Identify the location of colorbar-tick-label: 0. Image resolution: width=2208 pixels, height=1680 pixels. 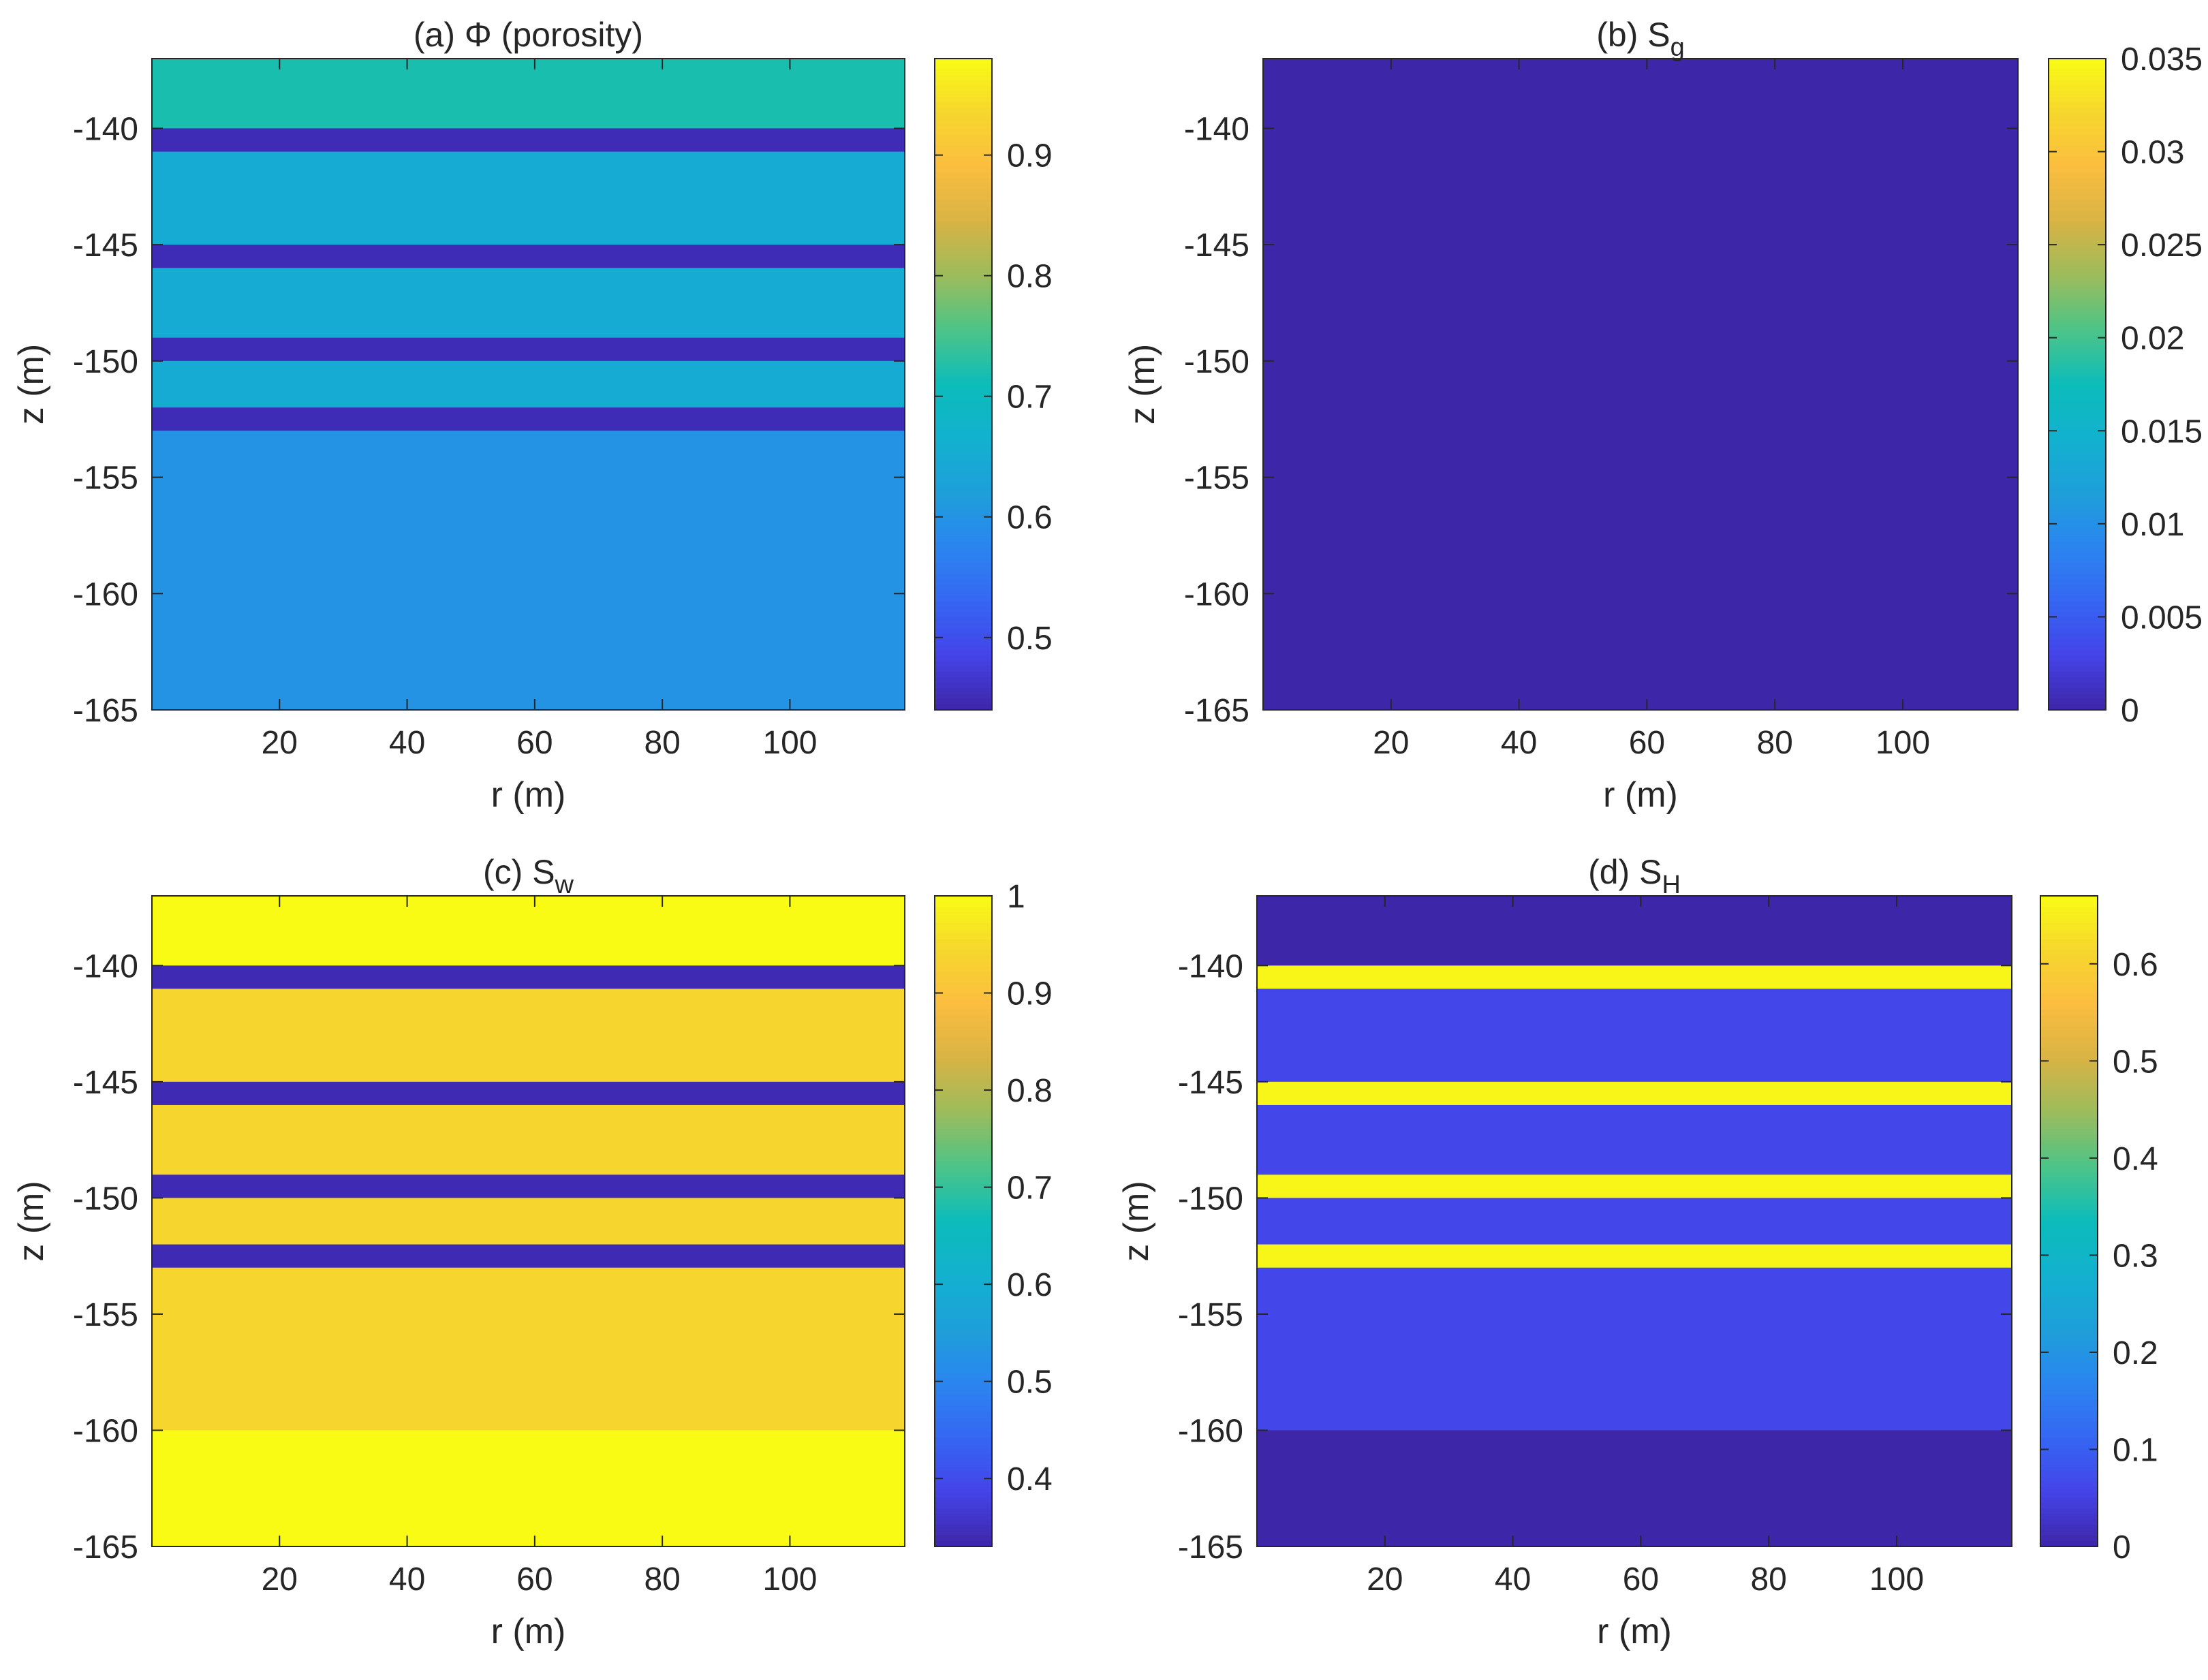
(2122, 1547).